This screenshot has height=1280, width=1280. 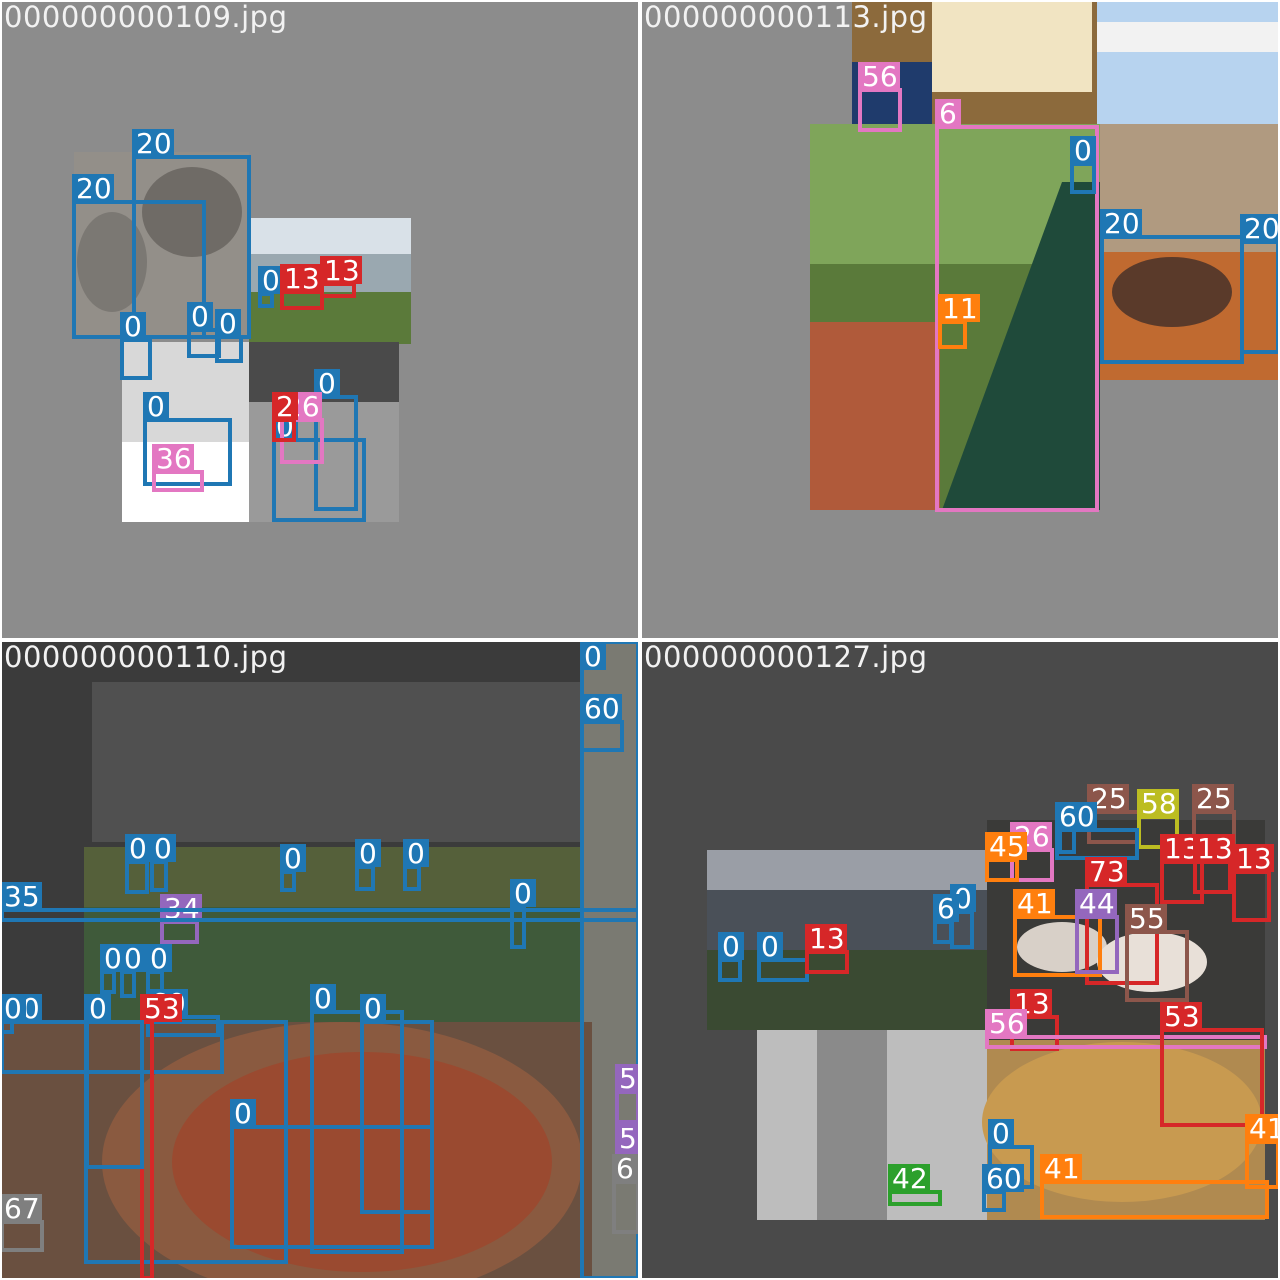 What do you see at coordinates (320, 901) in the screenshot?
I see `detection-box: 35` at bounding box center [320, 901].